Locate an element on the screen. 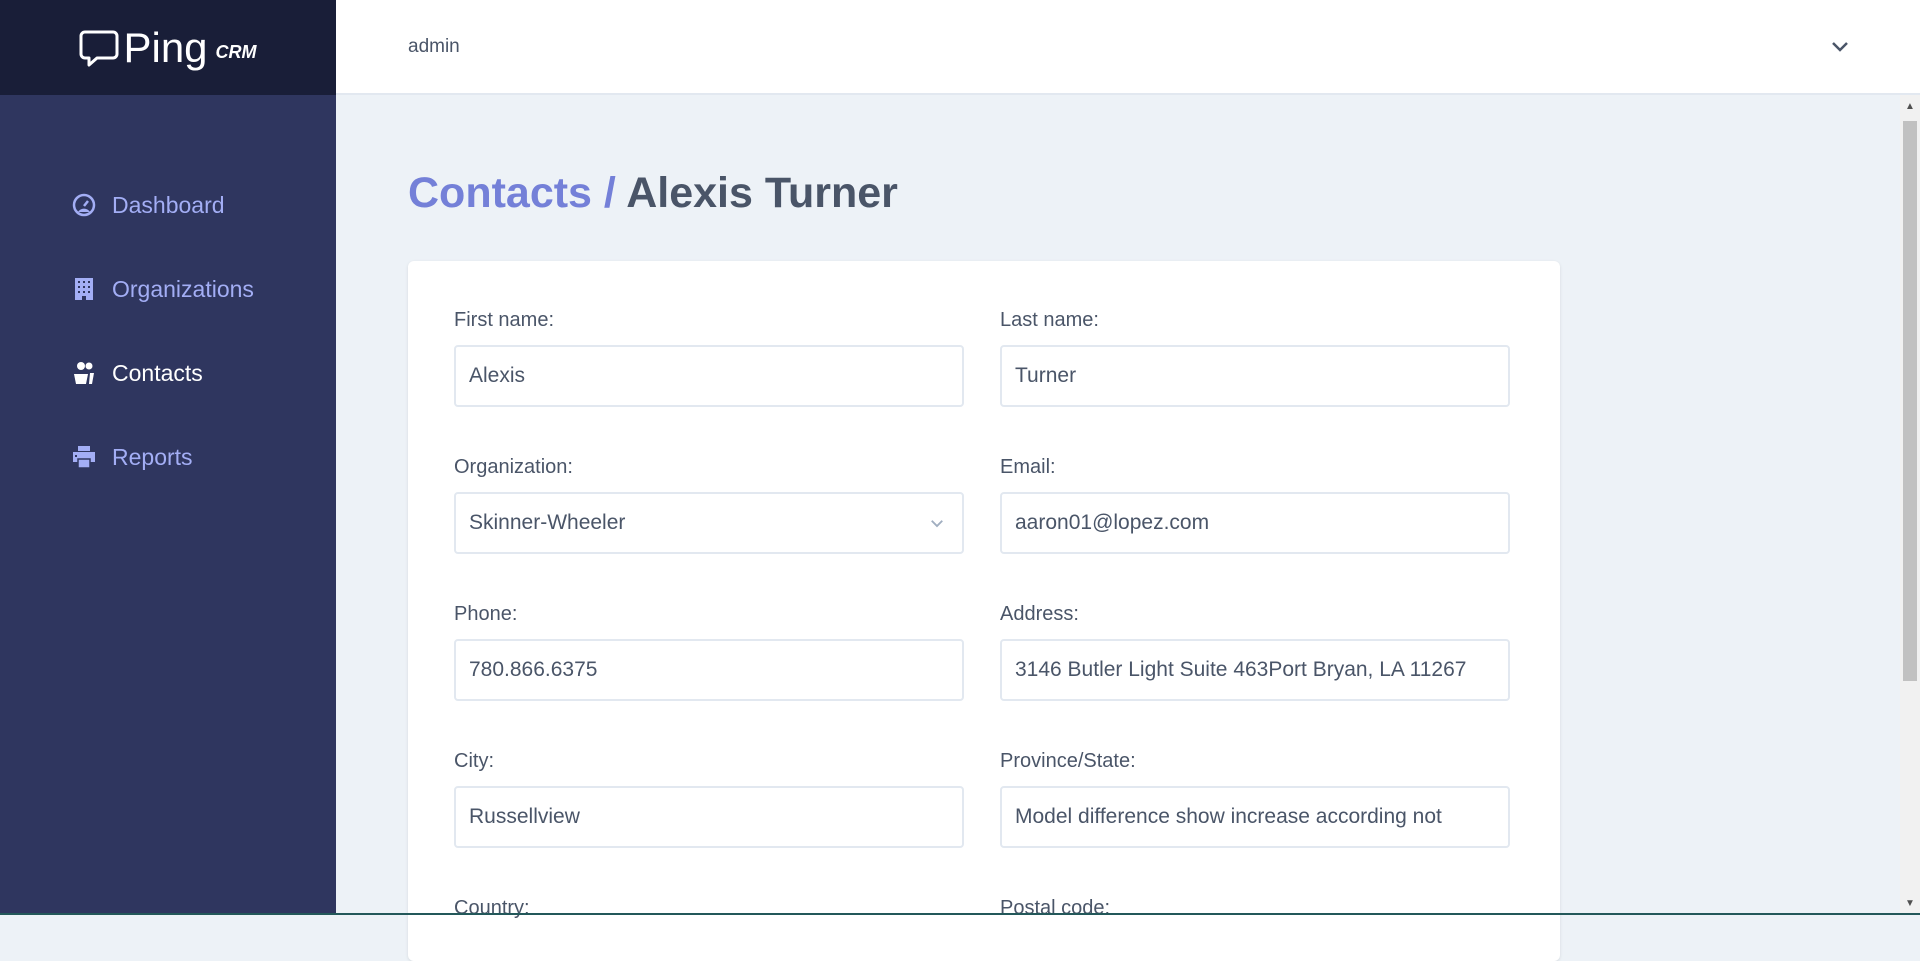 This screenshot has height=961, width=1920. sidebar-item-label: Organizations is located at coordinates (183, 288).